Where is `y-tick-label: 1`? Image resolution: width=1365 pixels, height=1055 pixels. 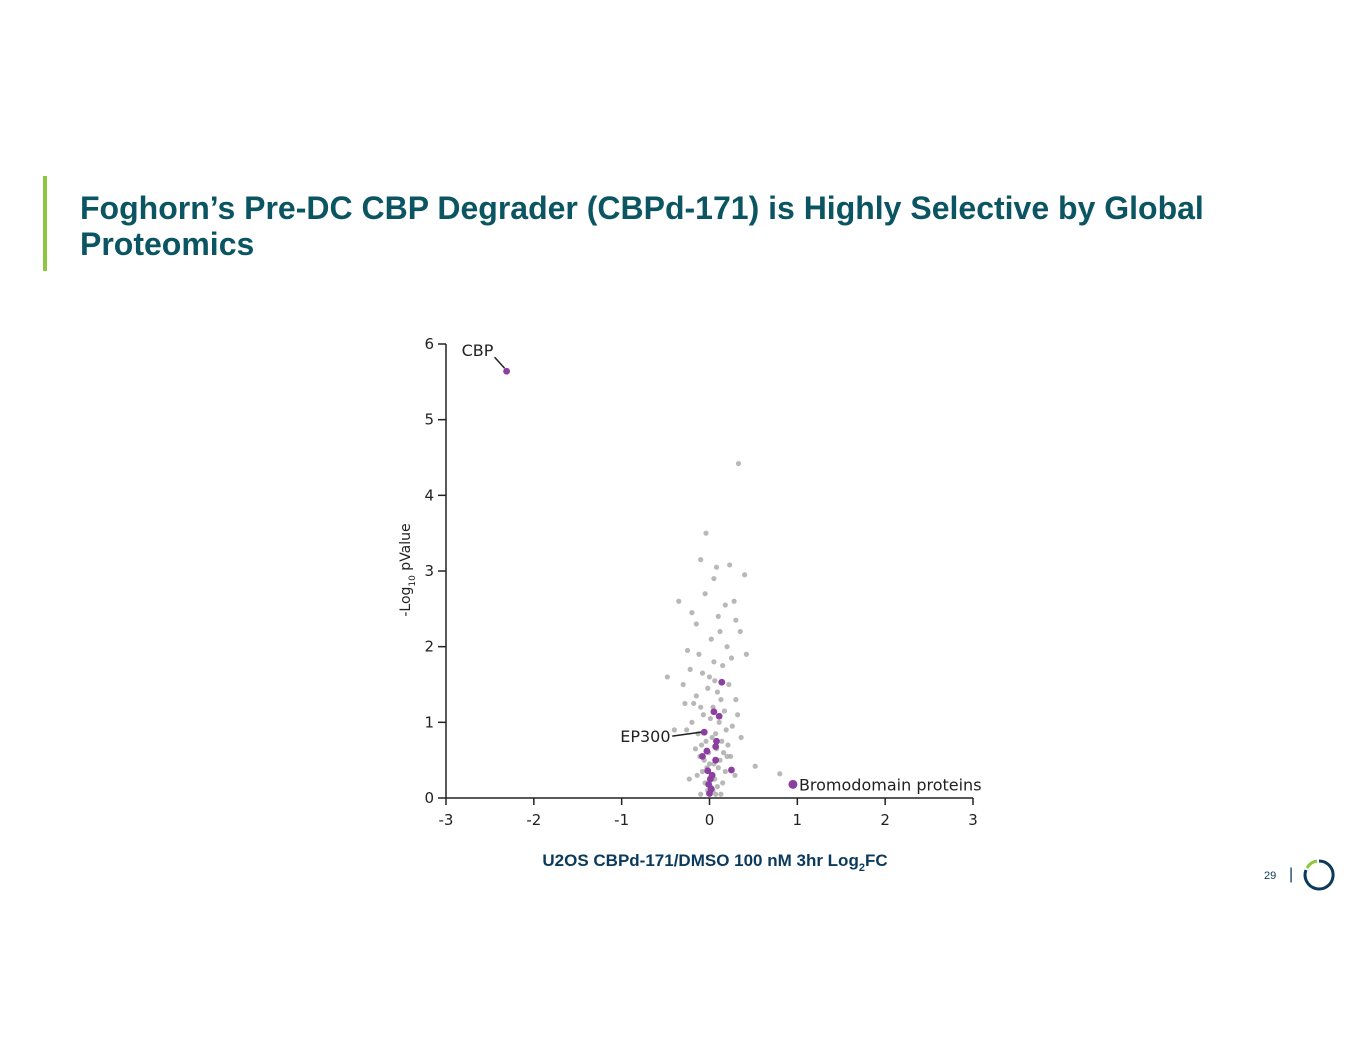 y-tick-label: 1 is located at coordinates (429, 722).